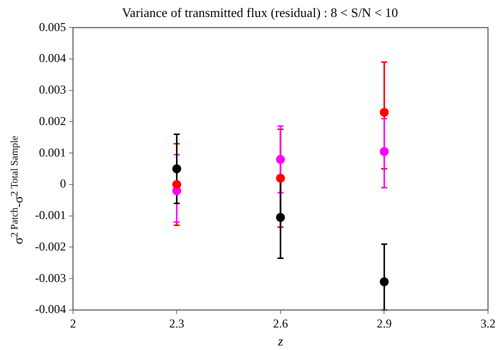  Describe the element at coordinates (260, 12) in the screenshot. I see `chart-title: Variance of transmitted flux (residual) : 8 < S/N < 10` at that location.